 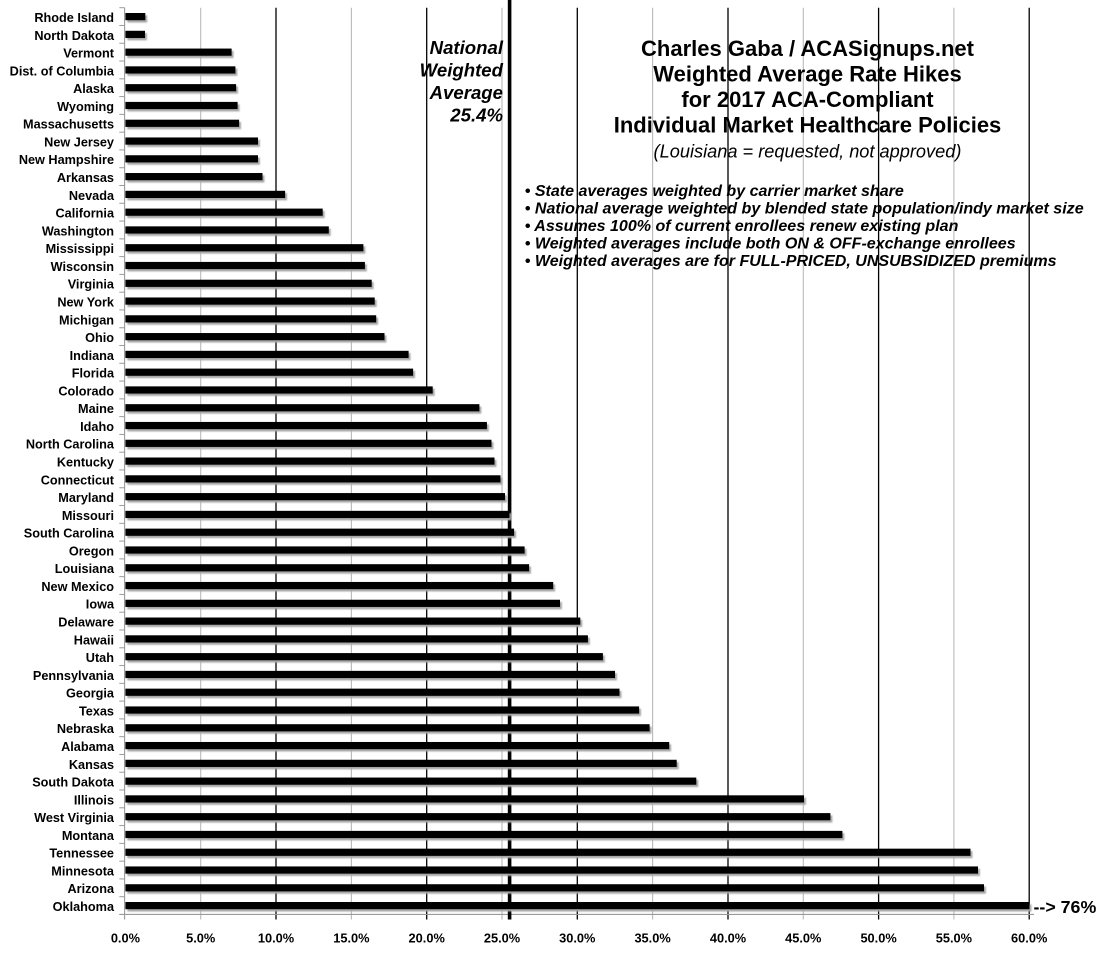 I want to click on svg-text: South Dakota, so click(x=73, y=783).